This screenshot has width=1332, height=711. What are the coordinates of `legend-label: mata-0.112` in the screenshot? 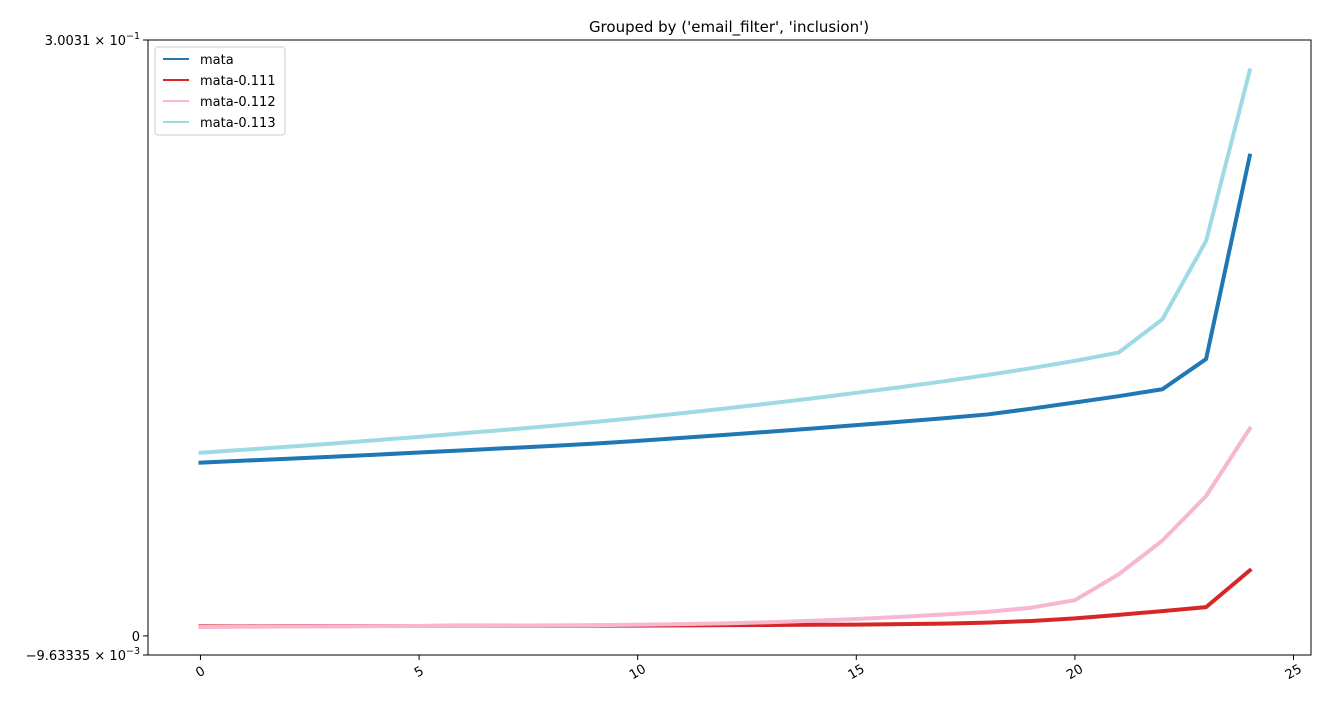 It's located at (238, 102).